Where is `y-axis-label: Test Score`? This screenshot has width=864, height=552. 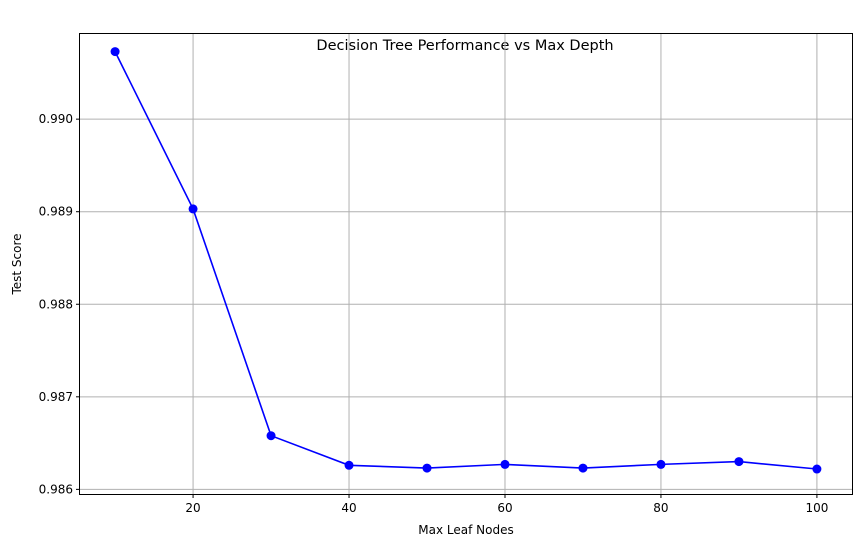 y-axis-label: Test Score is located at coordinates (17, 264).